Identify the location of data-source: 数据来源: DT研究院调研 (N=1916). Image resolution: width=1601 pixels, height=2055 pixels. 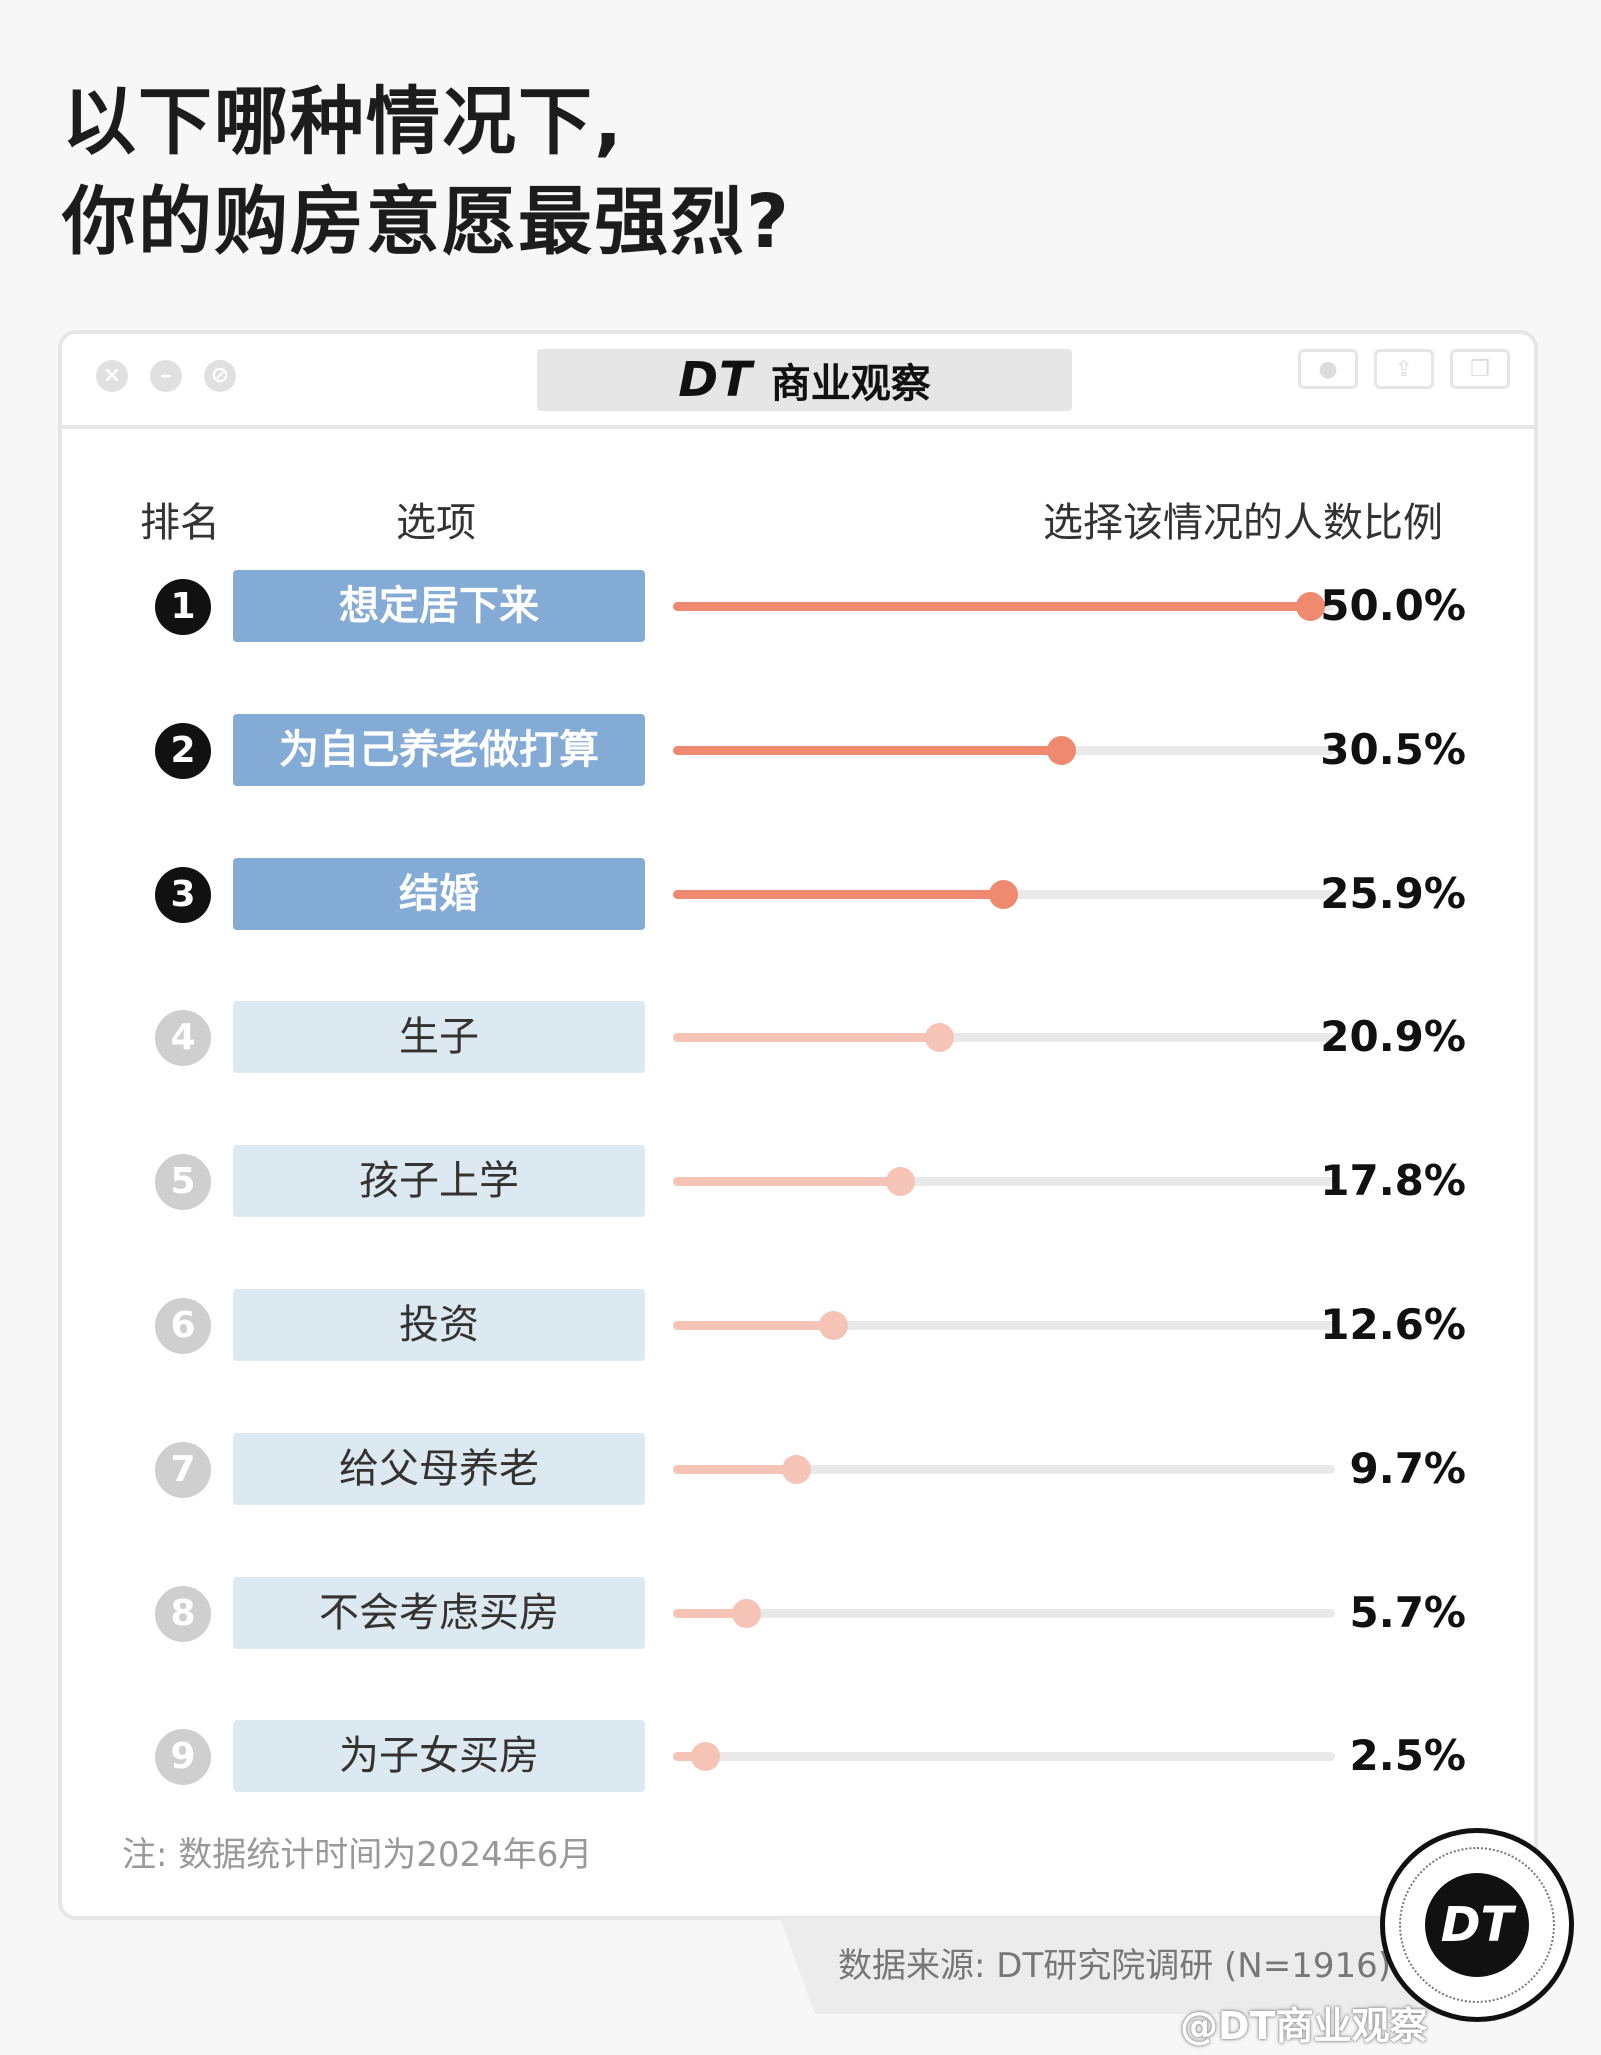
(1114, 1966).